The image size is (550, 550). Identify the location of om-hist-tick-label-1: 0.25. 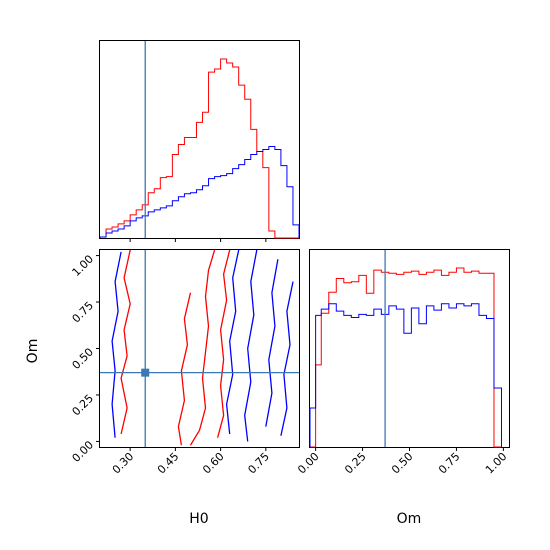
(355, 463).